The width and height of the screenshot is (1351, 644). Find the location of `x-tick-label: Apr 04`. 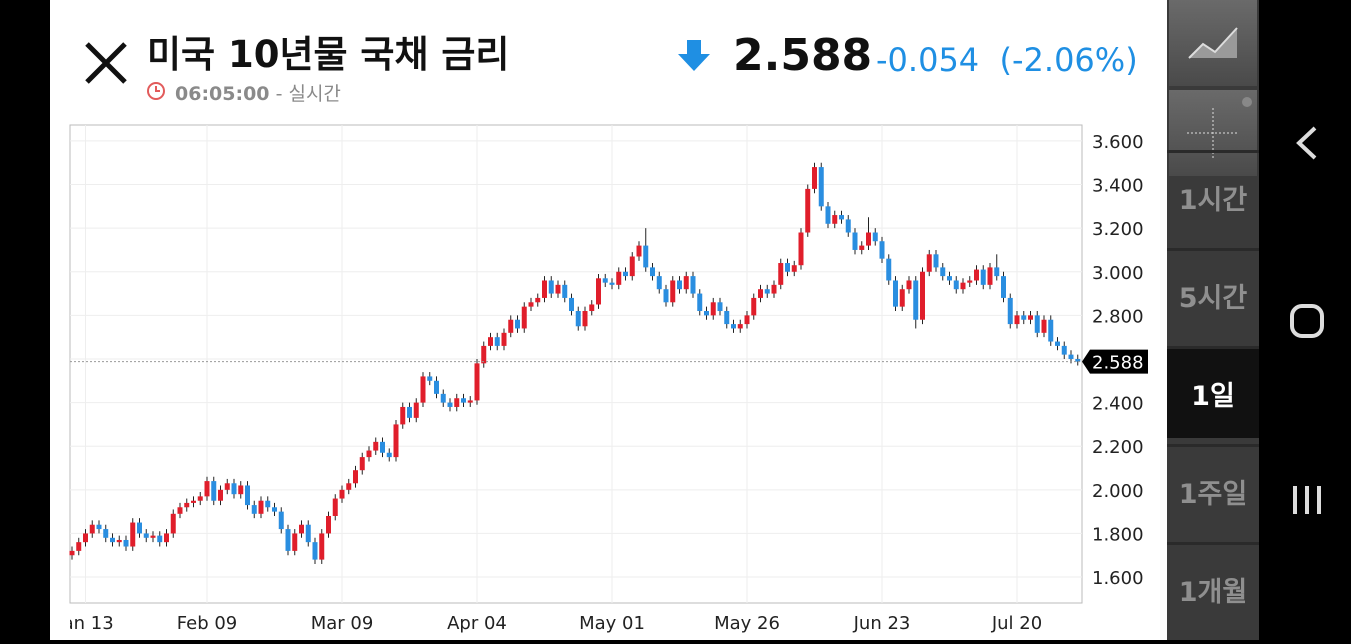

x-tick-label: Apr 04 is located at coordinates (477, 623).